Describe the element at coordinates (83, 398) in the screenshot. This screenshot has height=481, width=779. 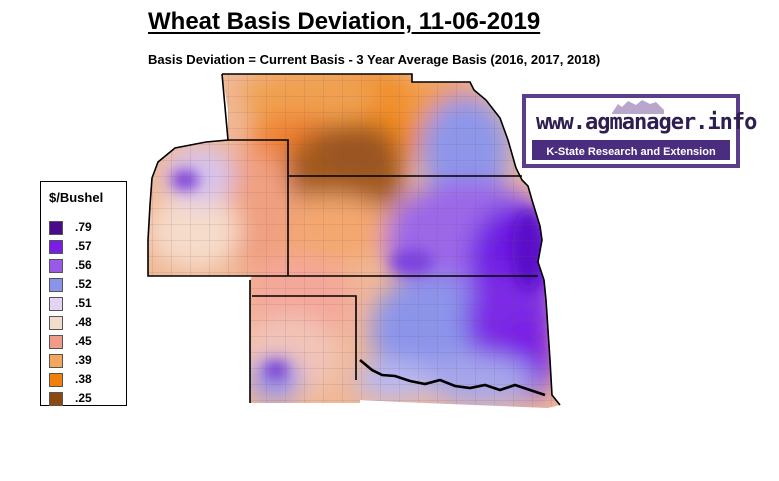
I see `legend-label: .25` at that location.